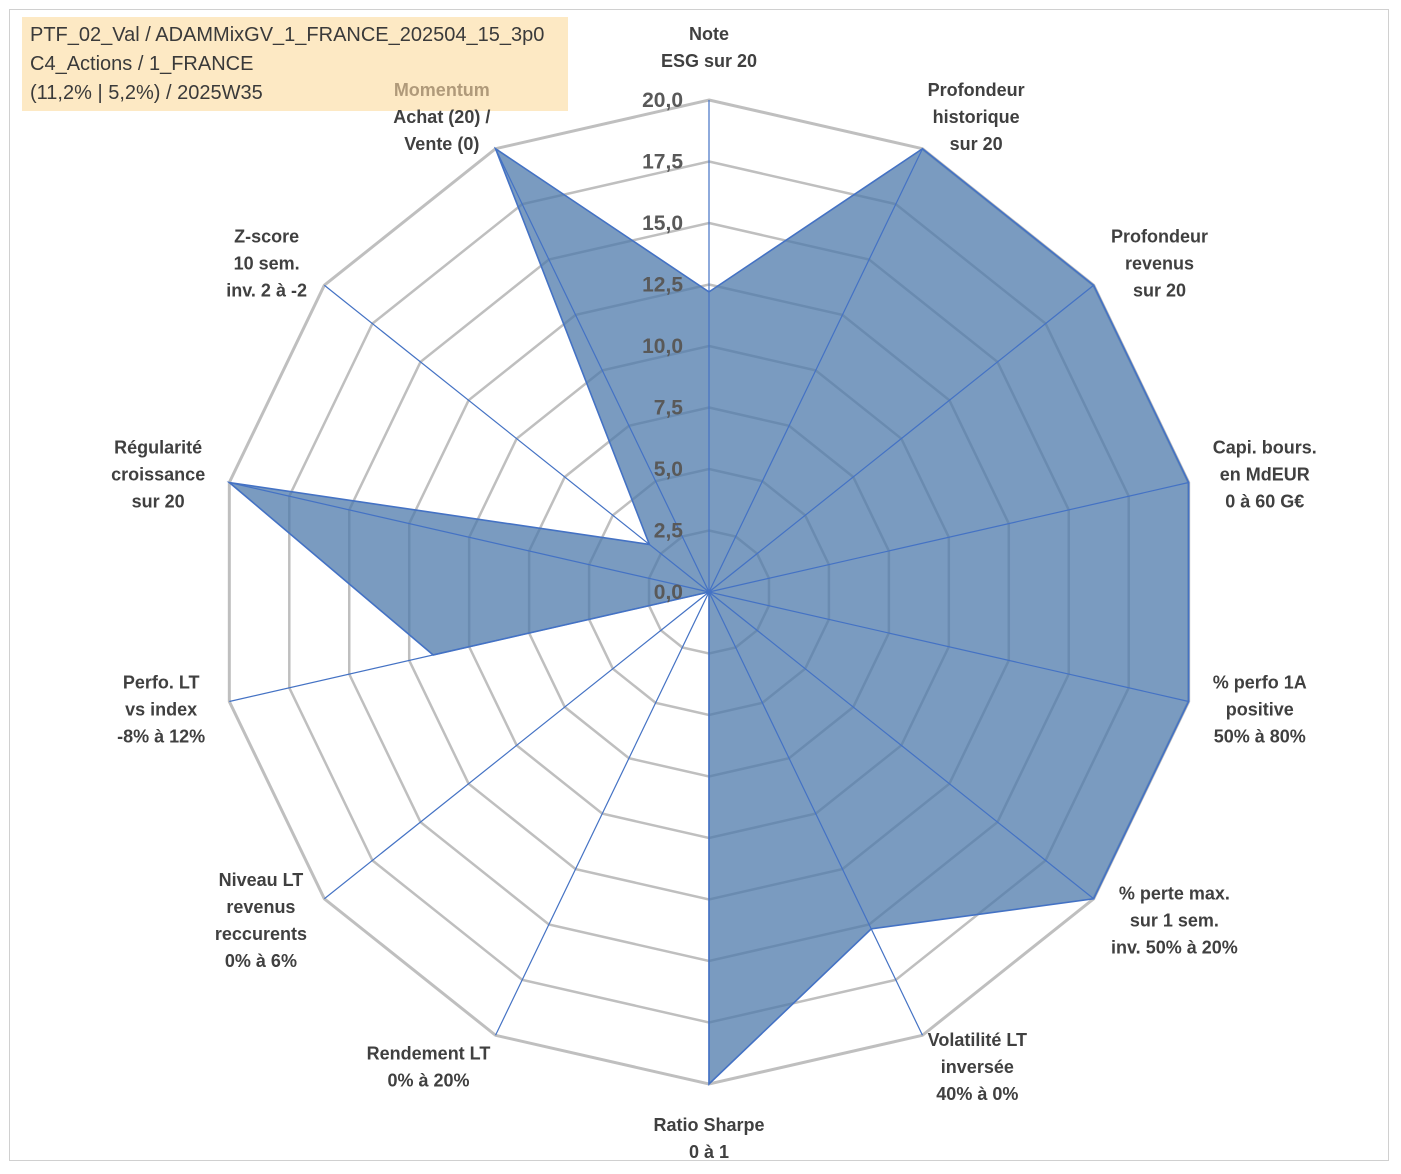 The height and width of the screenshot is (1174, 1401). What do you see at coordinates (668, 469) in the screenshot?
I see `tick-label: 5,0` at bounding box center [668, 469].